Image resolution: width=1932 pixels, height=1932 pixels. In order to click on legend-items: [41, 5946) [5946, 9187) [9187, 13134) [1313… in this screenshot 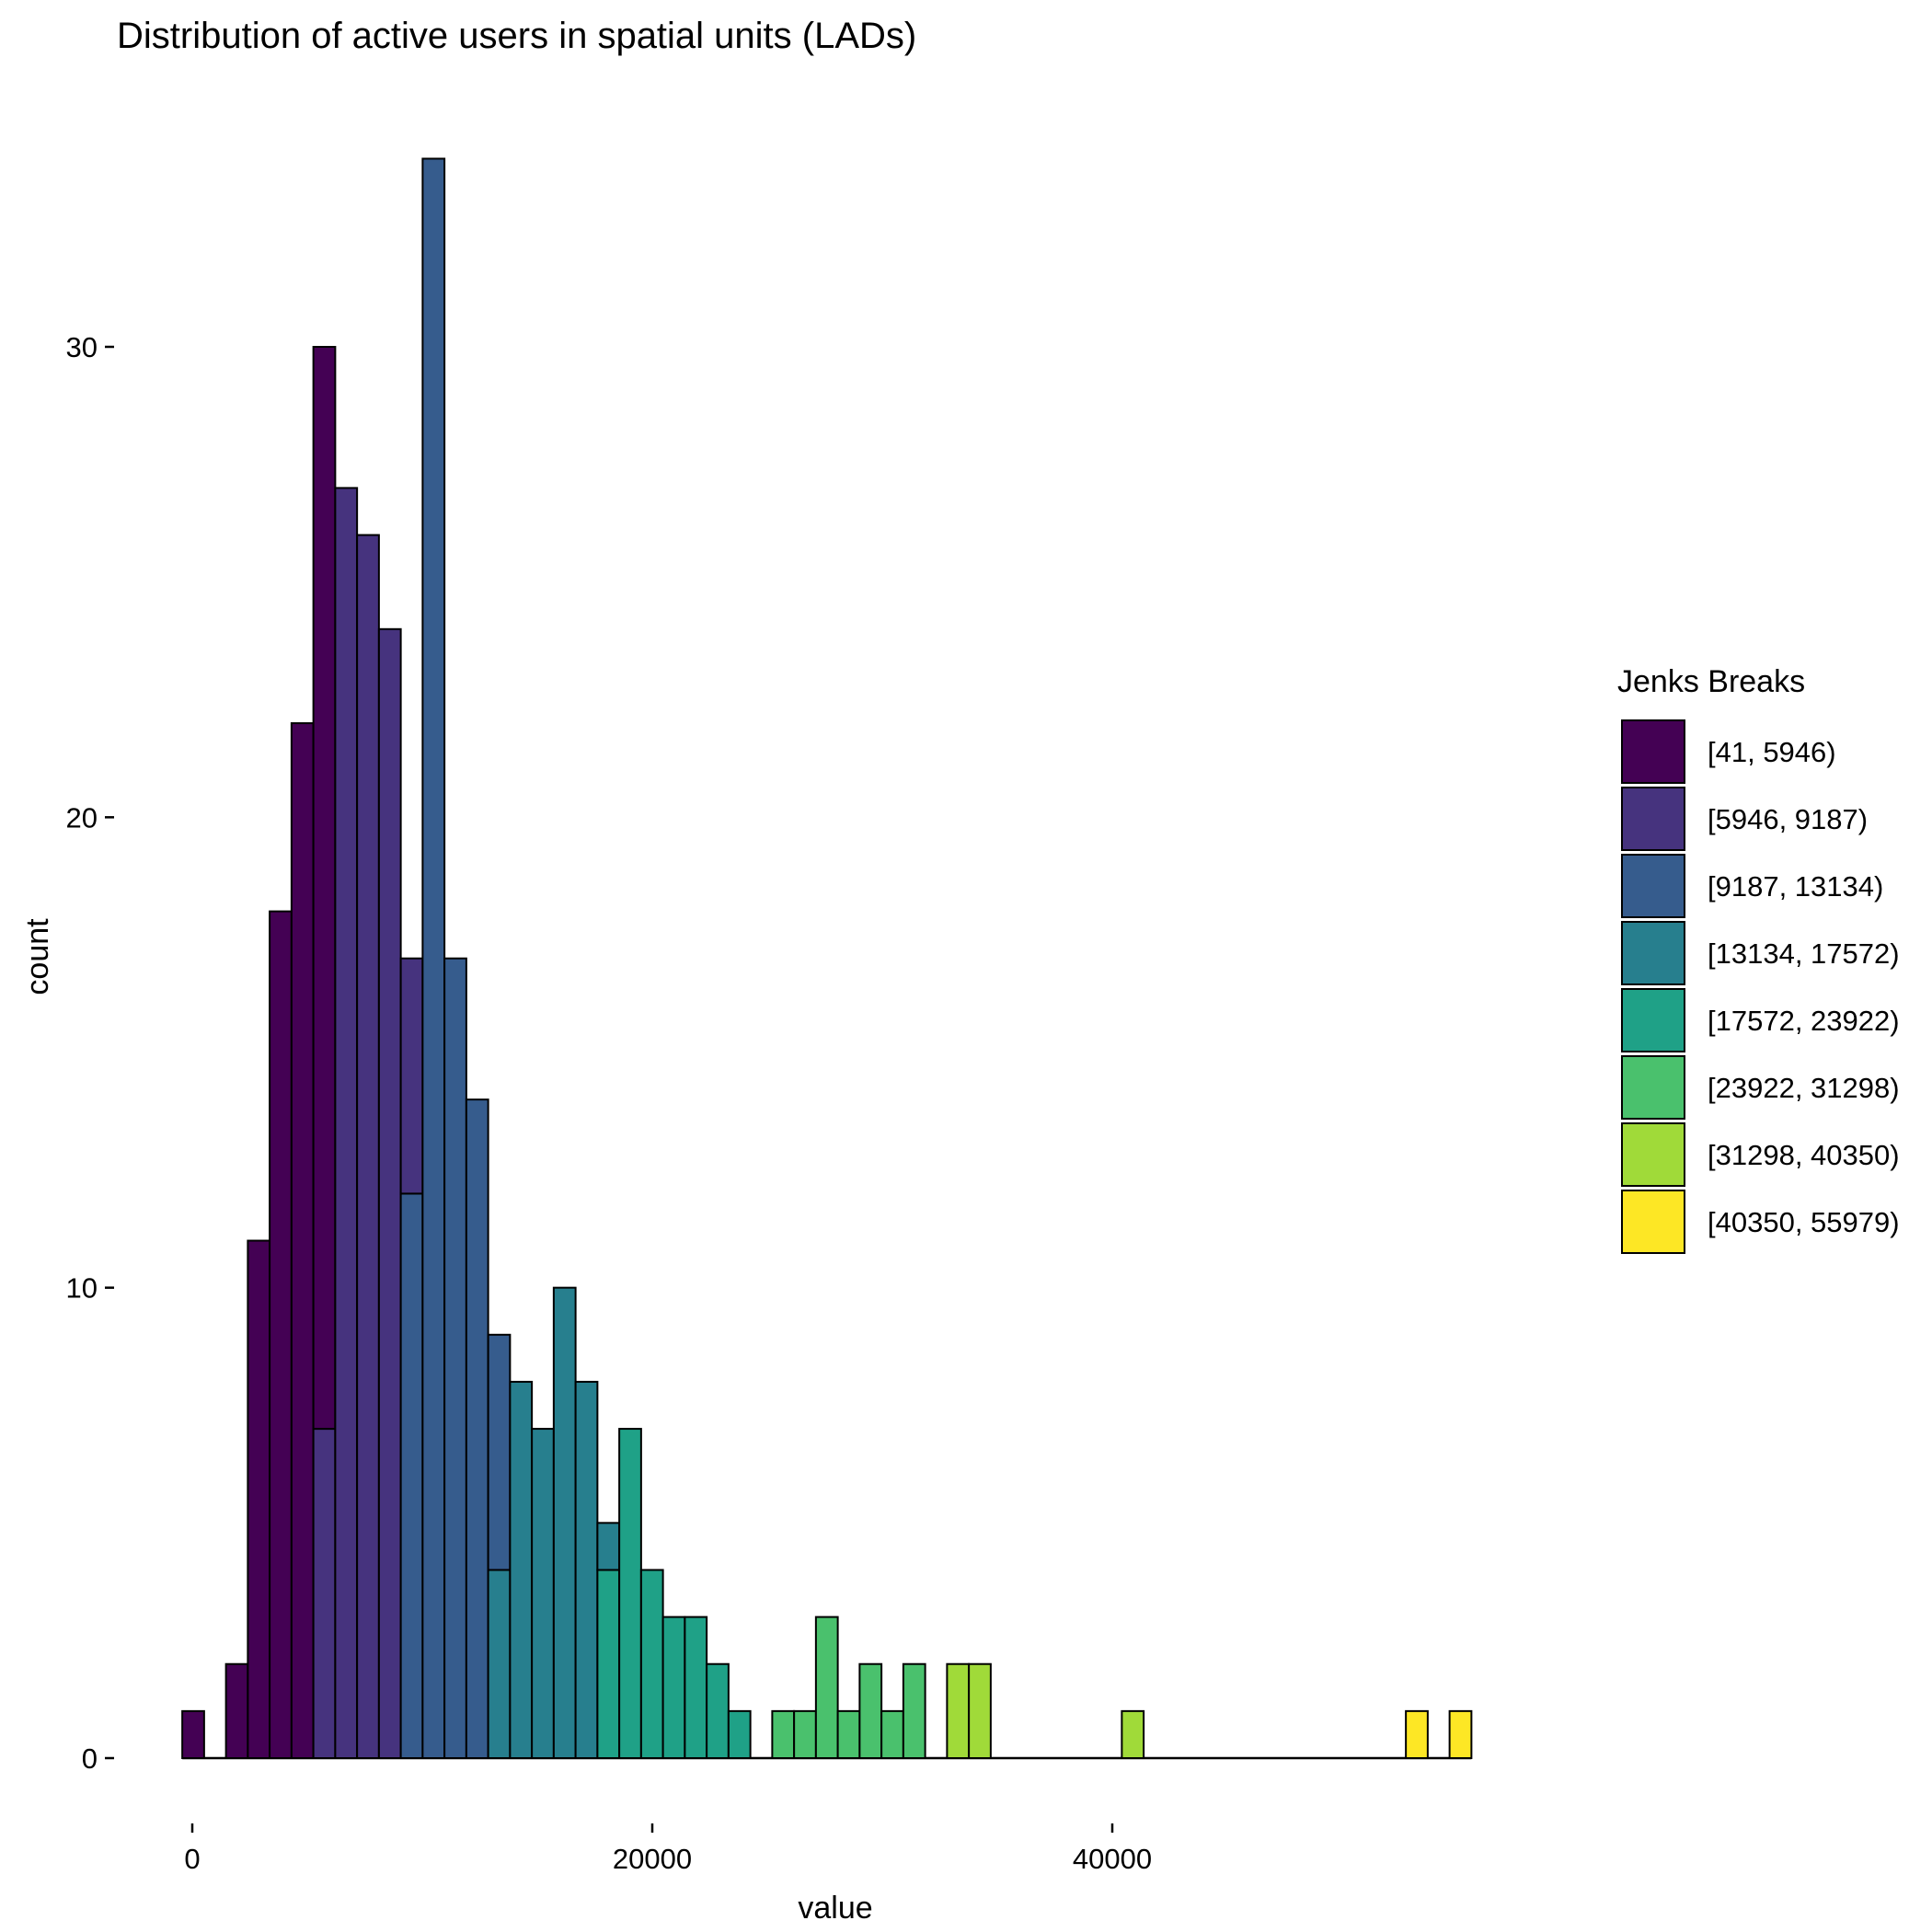, I will do `click(1760, 986)`.